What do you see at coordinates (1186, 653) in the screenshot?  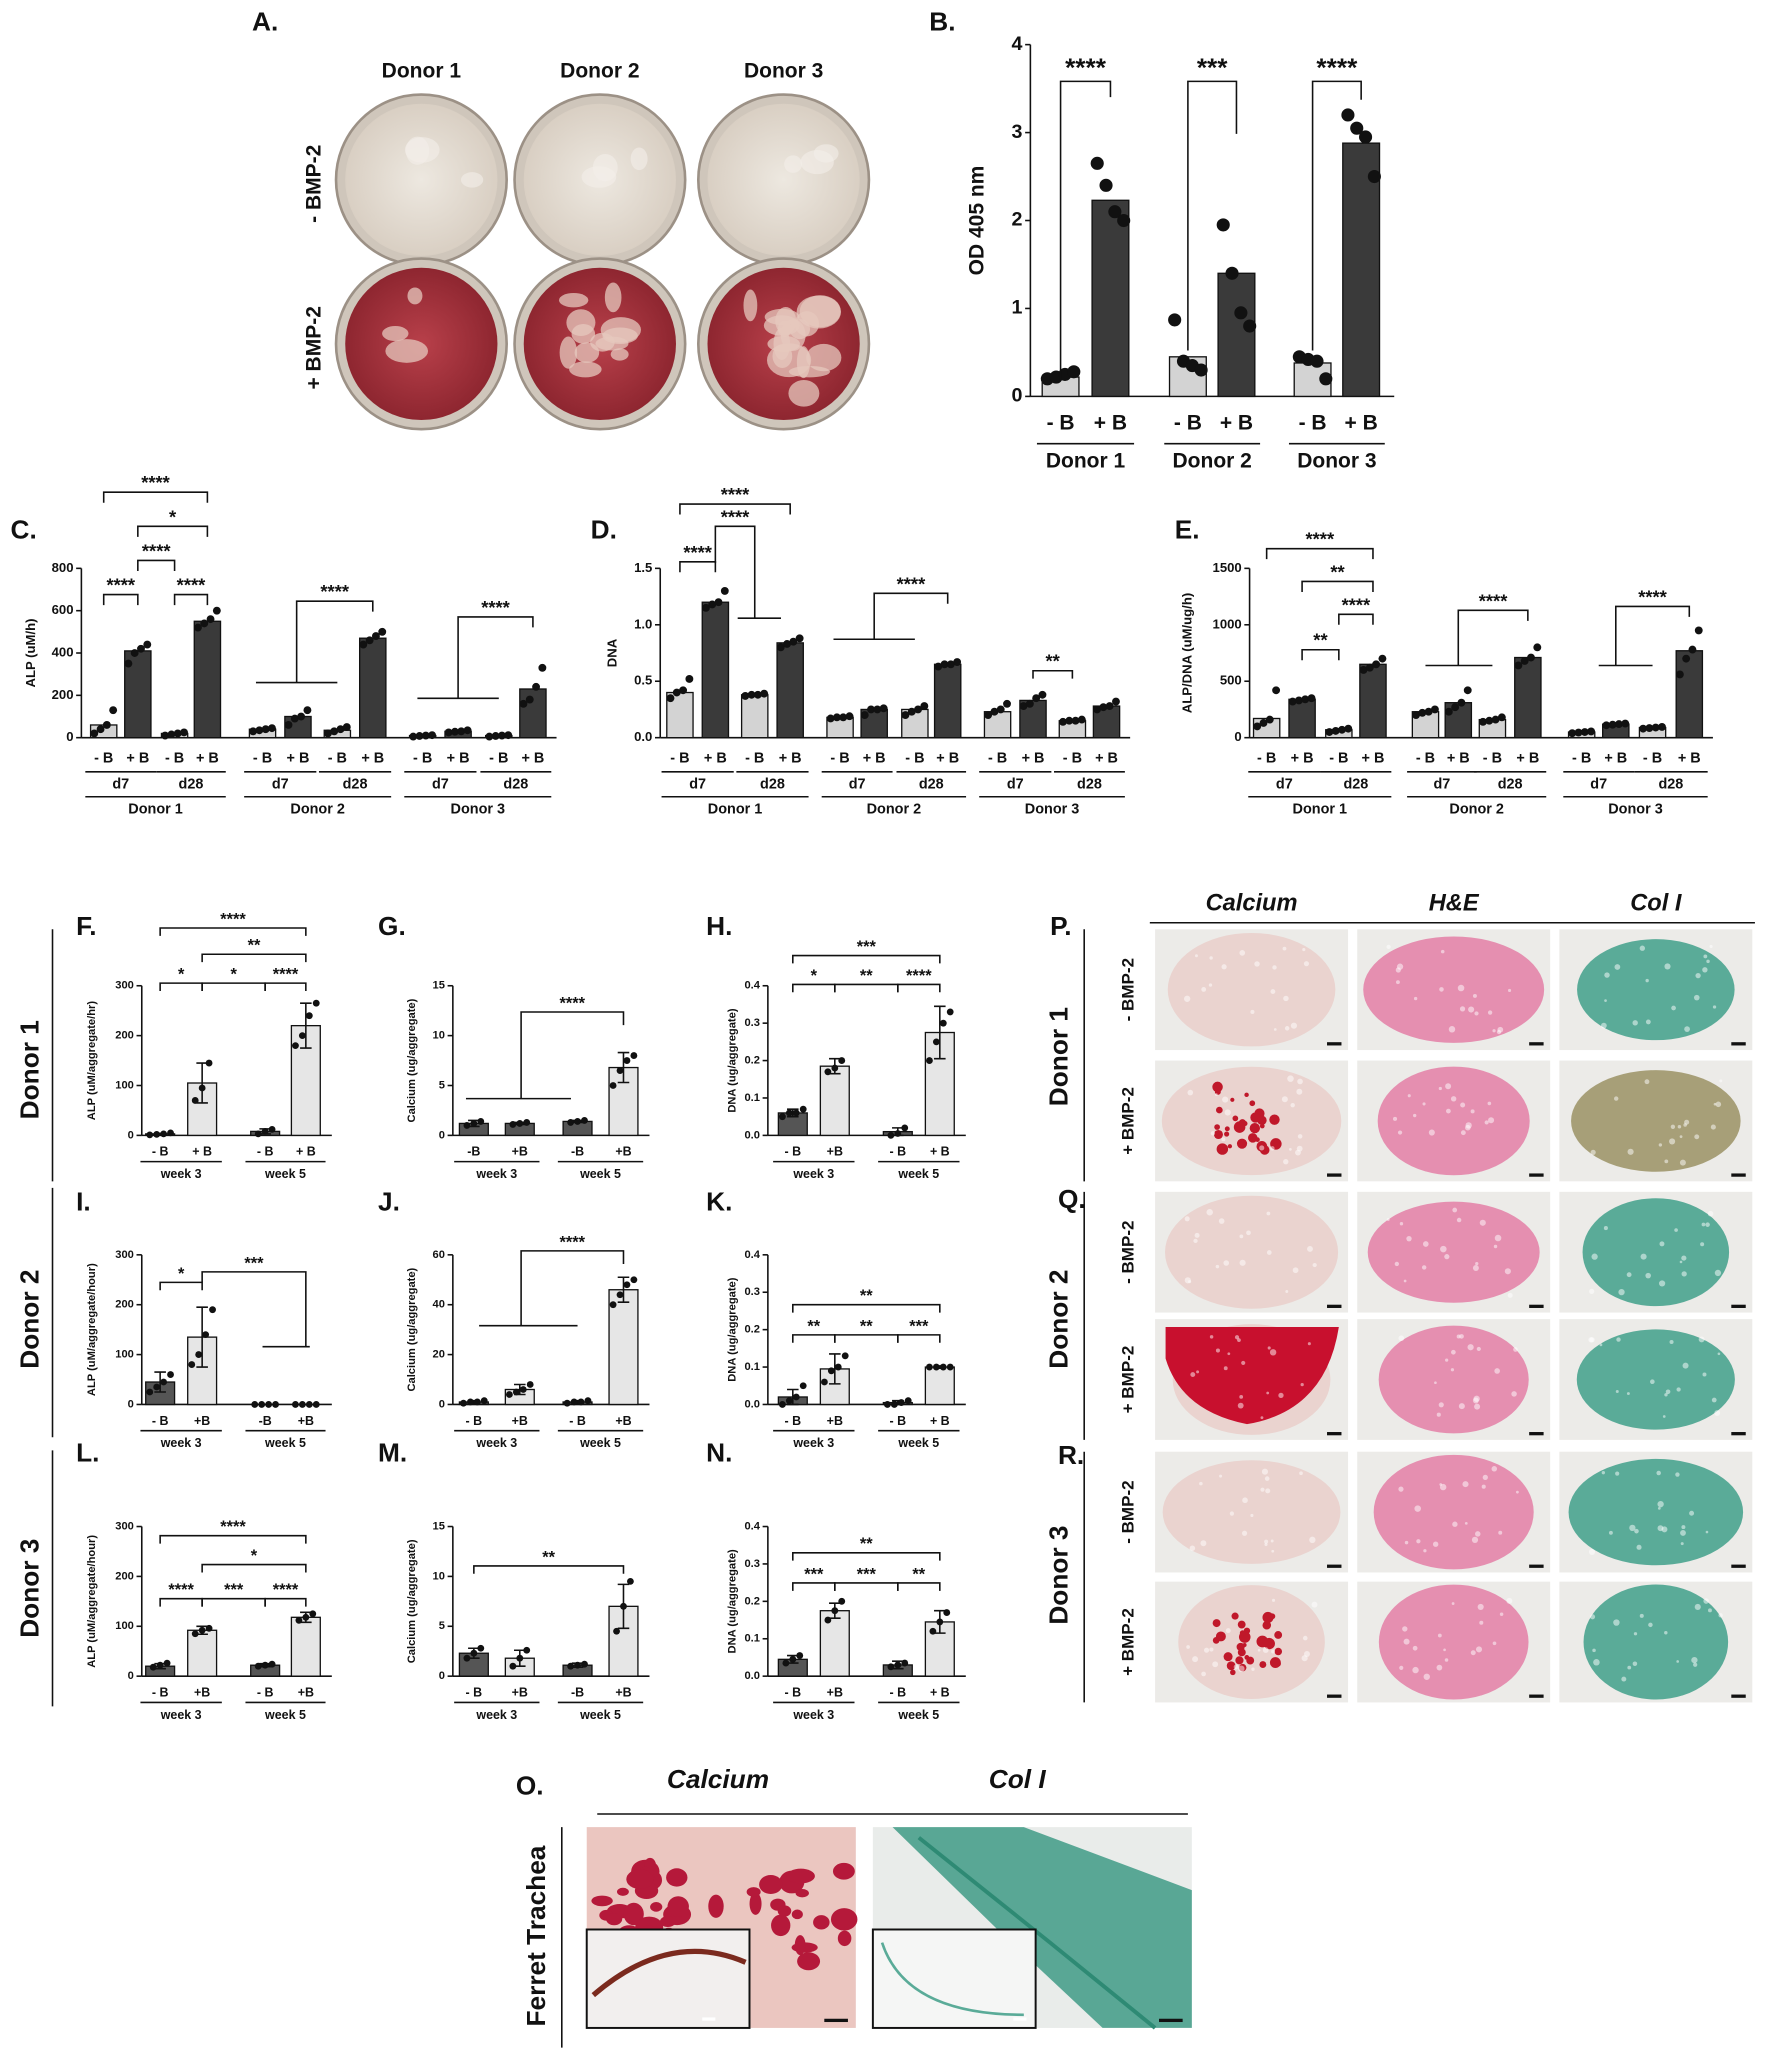 I see `y-axis-label: ALP/DNA (uM/ug/h)` at bounding box center [1186, 653].